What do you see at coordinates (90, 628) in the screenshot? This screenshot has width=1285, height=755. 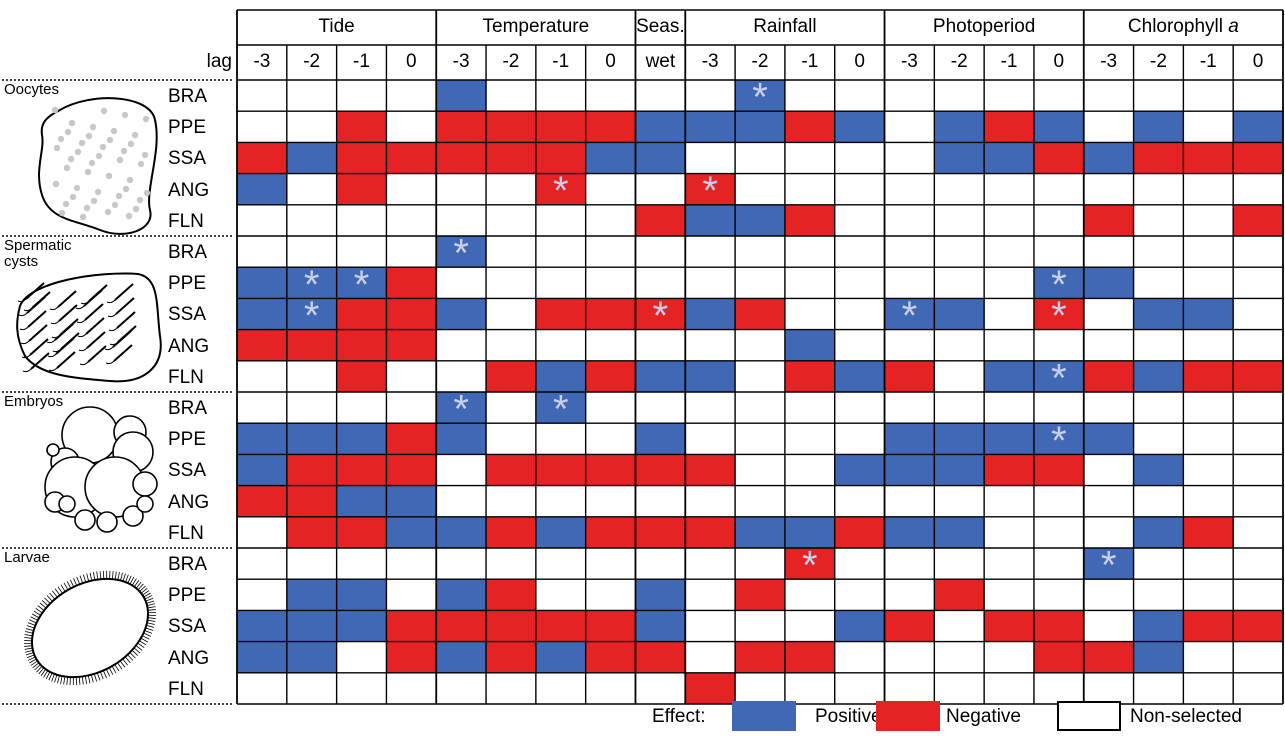 I see `larvae-icon` at bounding box center [90, 628].